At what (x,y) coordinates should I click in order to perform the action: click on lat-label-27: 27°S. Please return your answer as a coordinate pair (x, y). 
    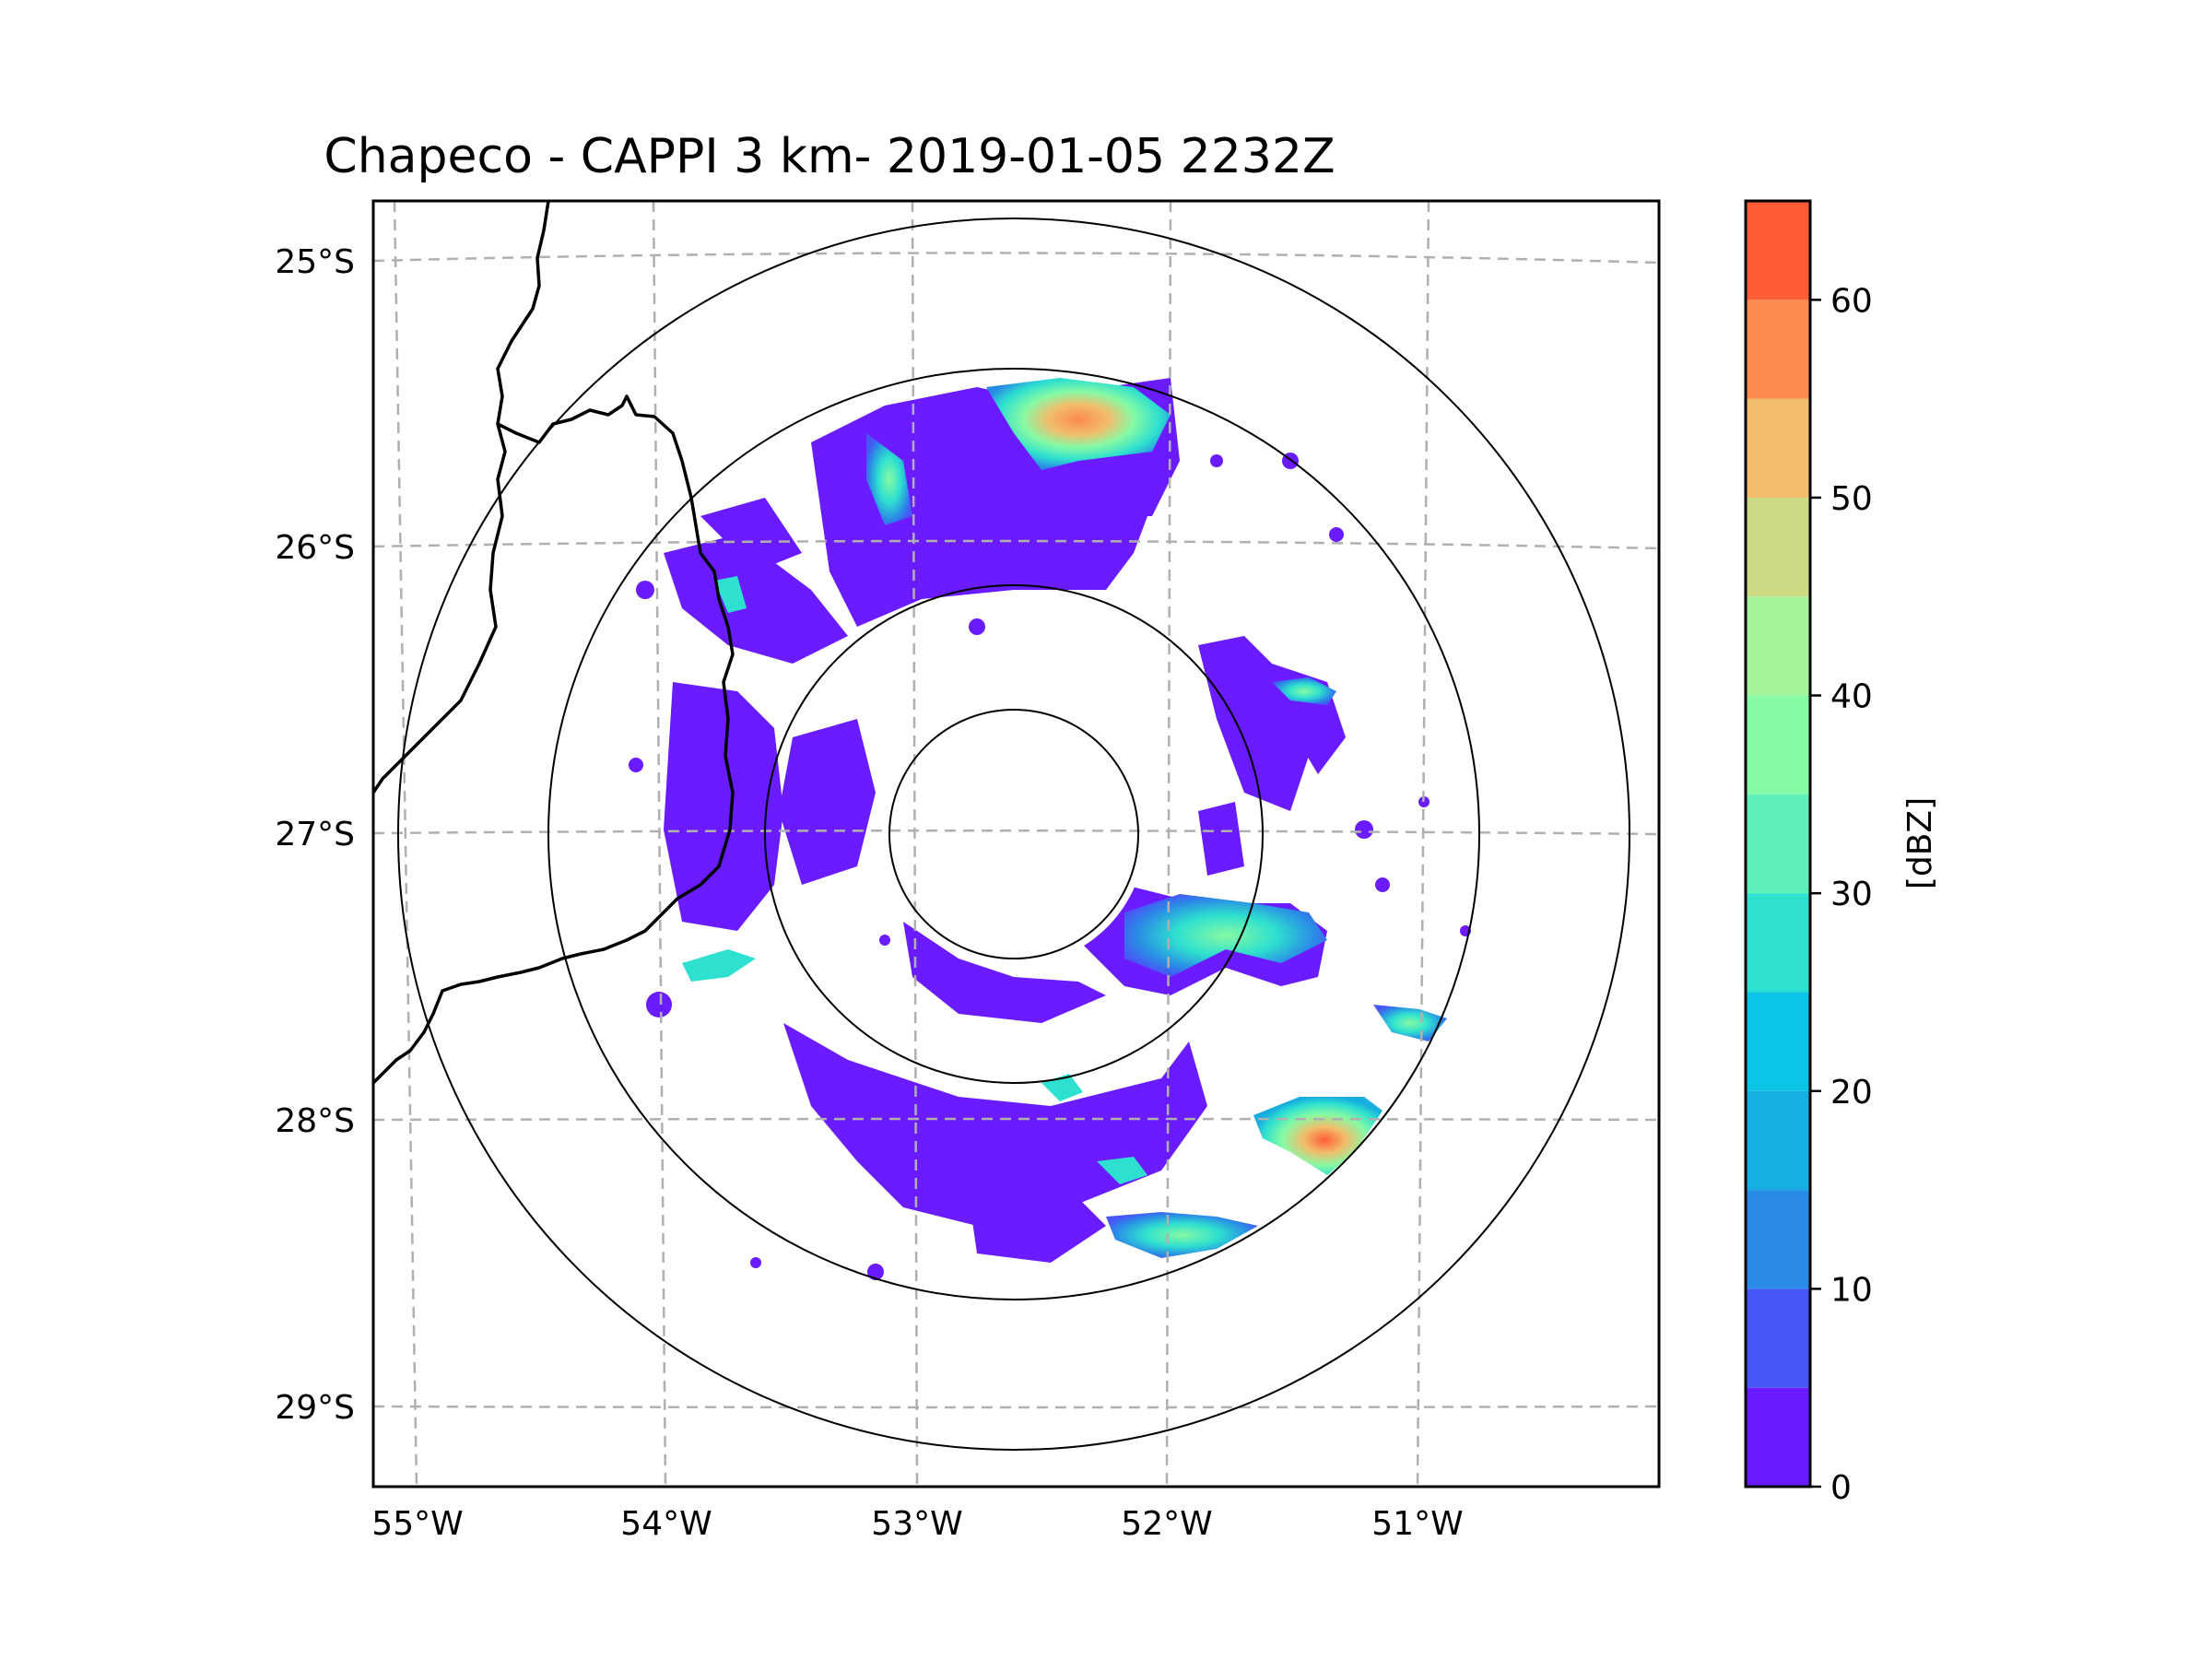
    Looking at the image, I should click on (315, 834).